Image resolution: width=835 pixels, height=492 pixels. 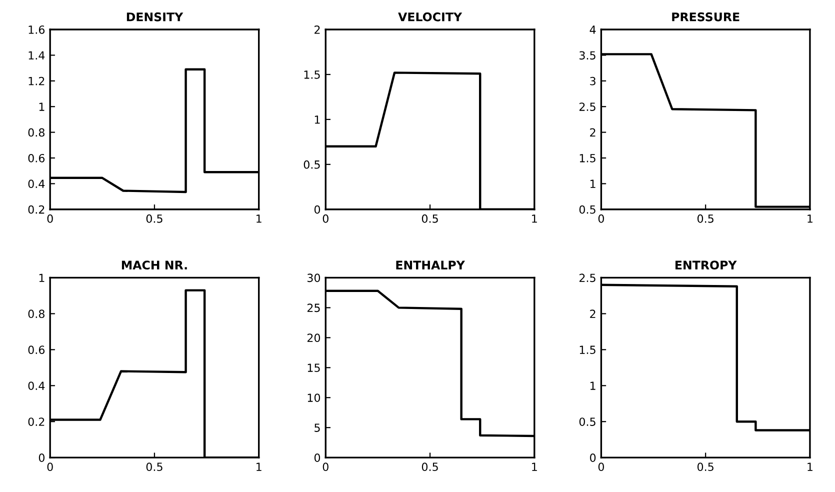 What do you see at coordinates (36, 29) in the screenshot?
I see `y-tick-label: 1.6` at bounding box center [36, 29].